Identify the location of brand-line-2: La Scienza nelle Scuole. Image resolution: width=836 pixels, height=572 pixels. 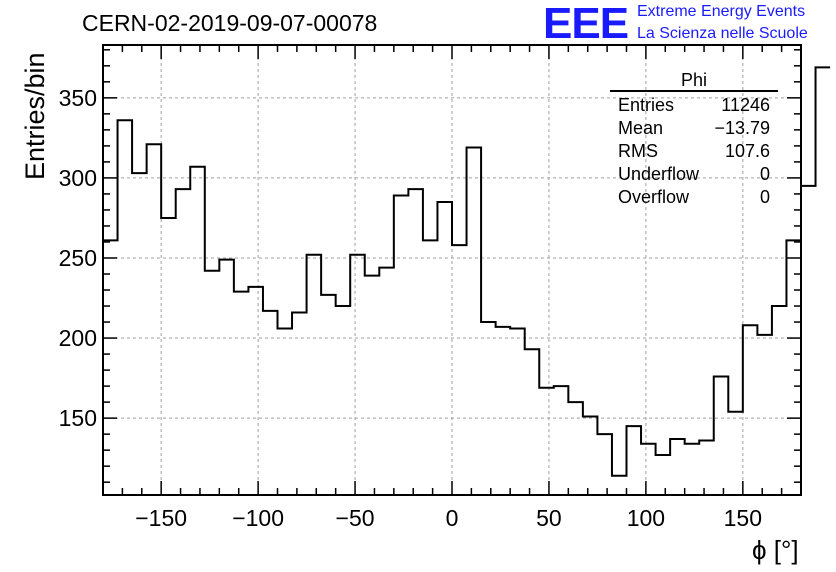
(722, 33).